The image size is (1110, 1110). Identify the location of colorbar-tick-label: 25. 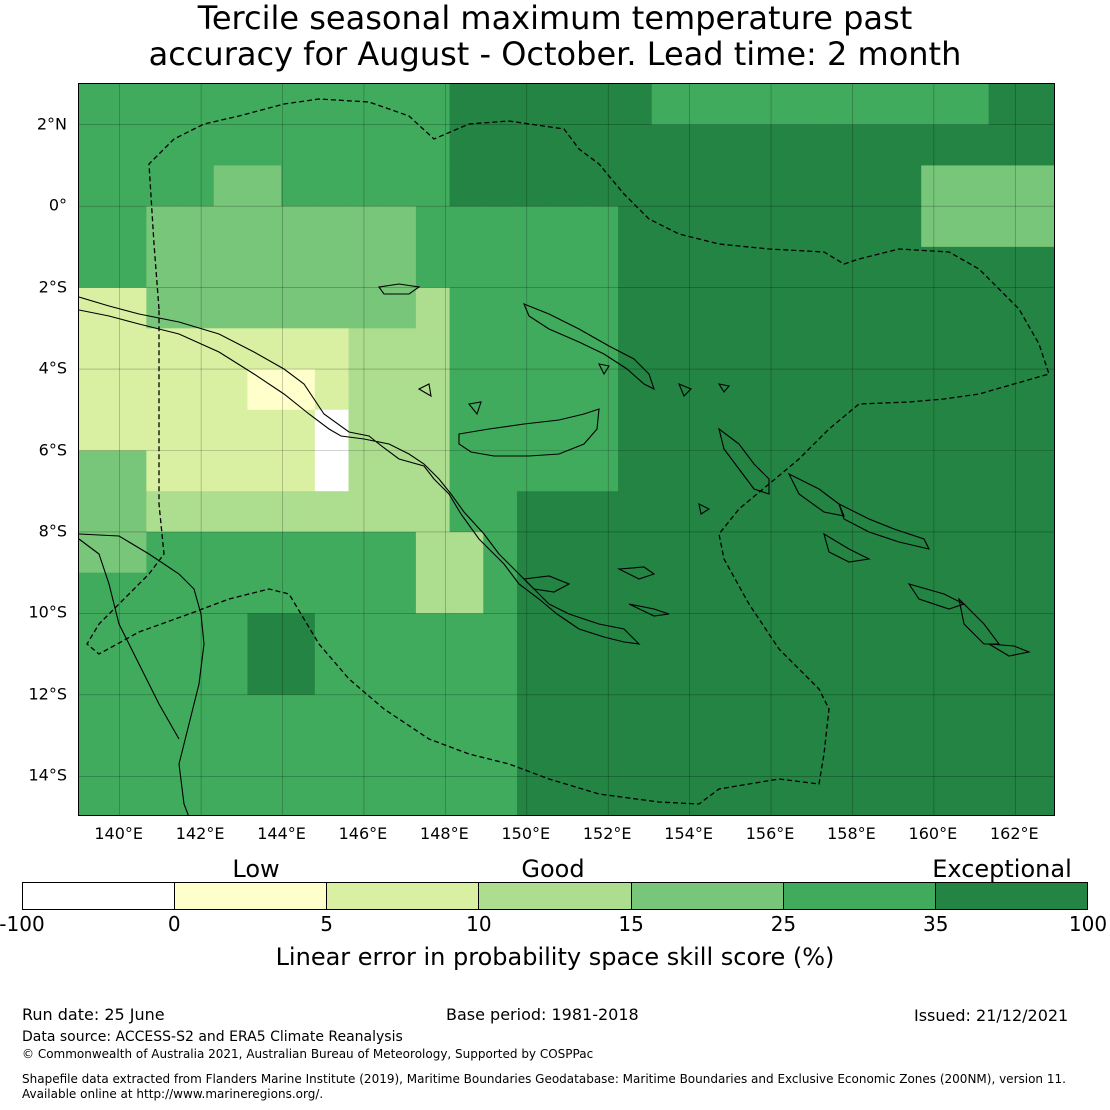
(783, 924).